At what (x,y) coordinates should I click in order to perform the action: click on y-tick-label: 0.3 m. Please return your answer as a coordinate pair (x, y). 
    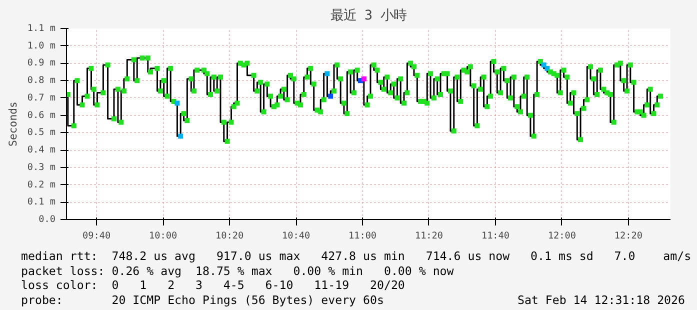
    Looking at the image, I should click on (41, 167).